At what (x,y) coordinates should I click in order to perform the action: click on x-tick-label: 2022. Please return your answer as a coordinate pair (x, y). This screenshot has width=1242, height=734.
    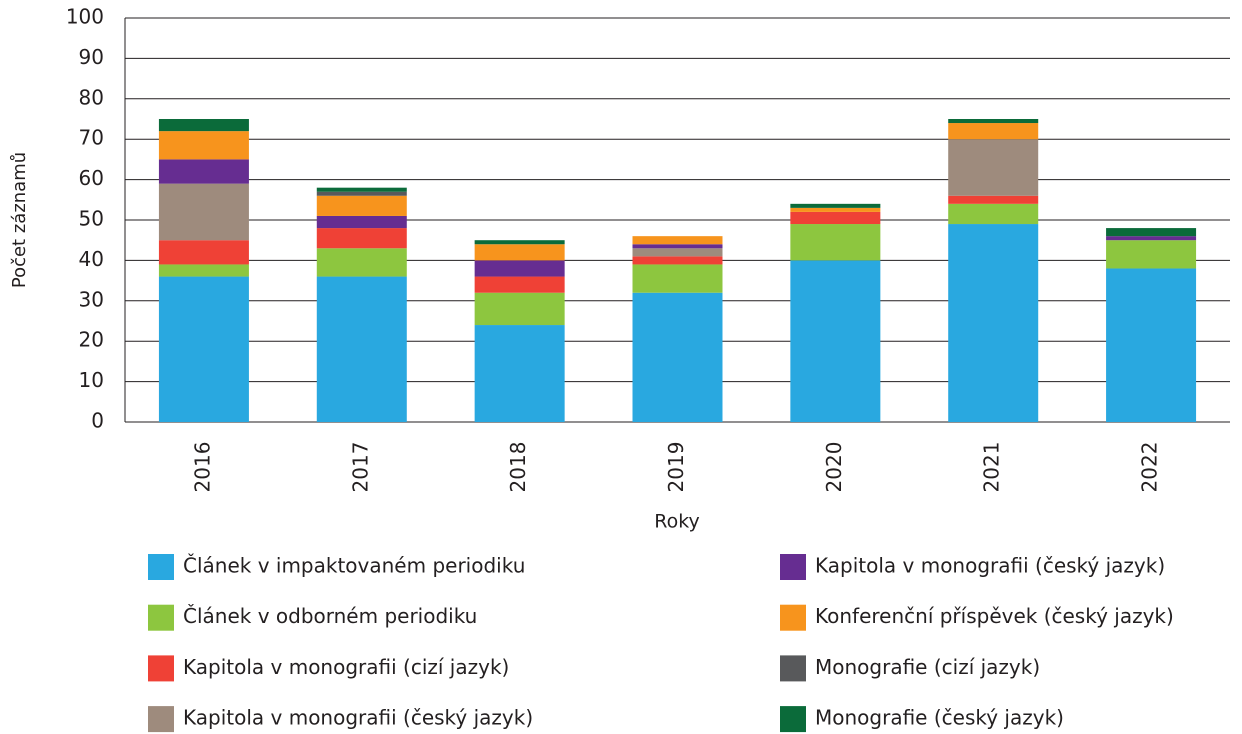
    Looking at the image, I should click on (1150, 467).